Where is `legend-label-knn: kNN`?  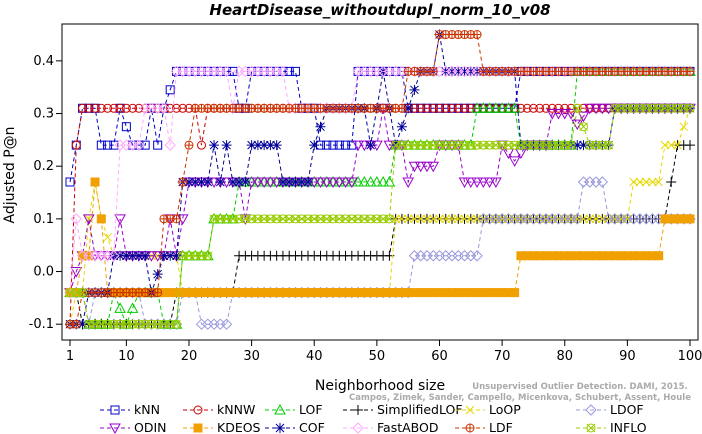
legend-label-knn: kNN is located at coordinates (147, 409).